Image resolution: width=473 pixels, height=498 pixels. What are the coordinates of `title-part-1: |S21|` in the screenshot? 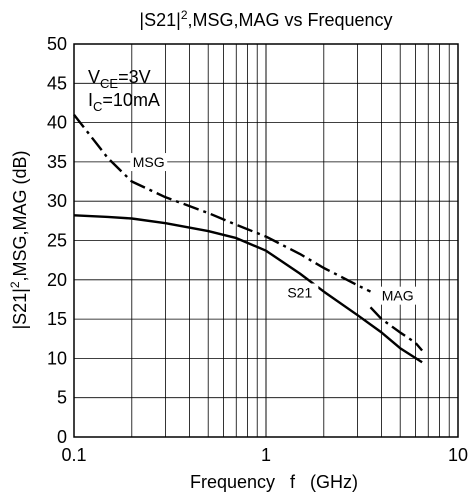 It's located at (159, 20).